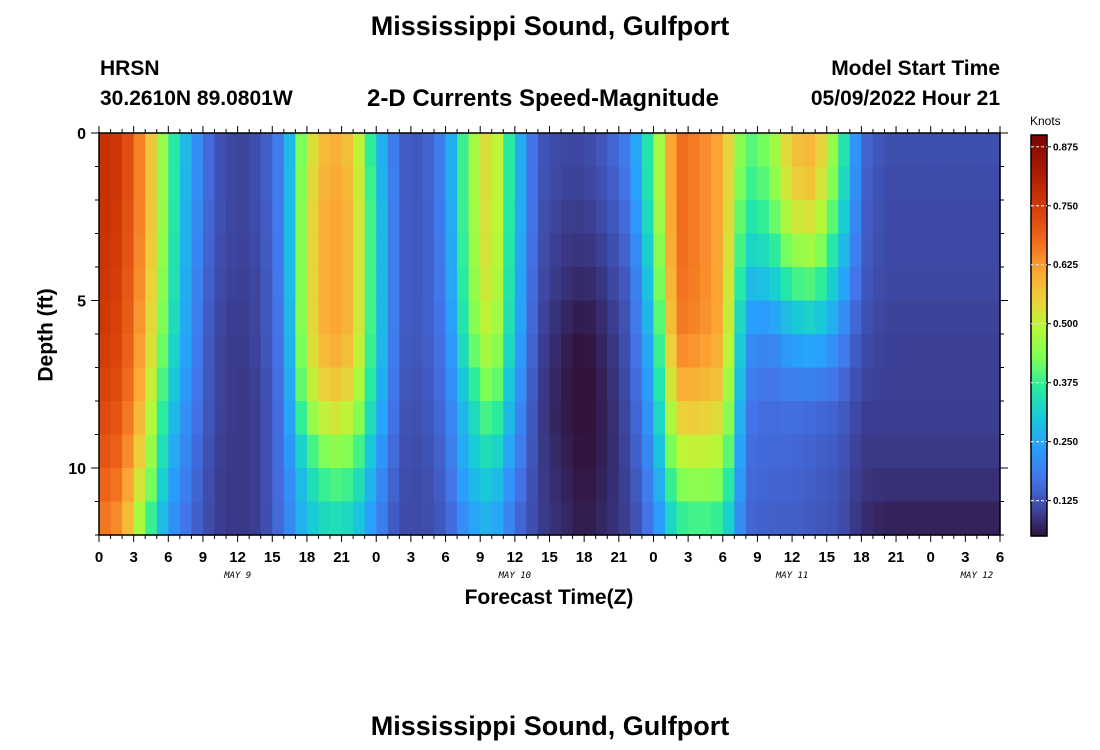 Image resolution: width=1100 pixels, height=750 pixels. What do you see at coordinates (543, 98) in the screenshot?
I see `product-title: 2-D Currents Speed-Magnitude` at bounding box center [543, 98].